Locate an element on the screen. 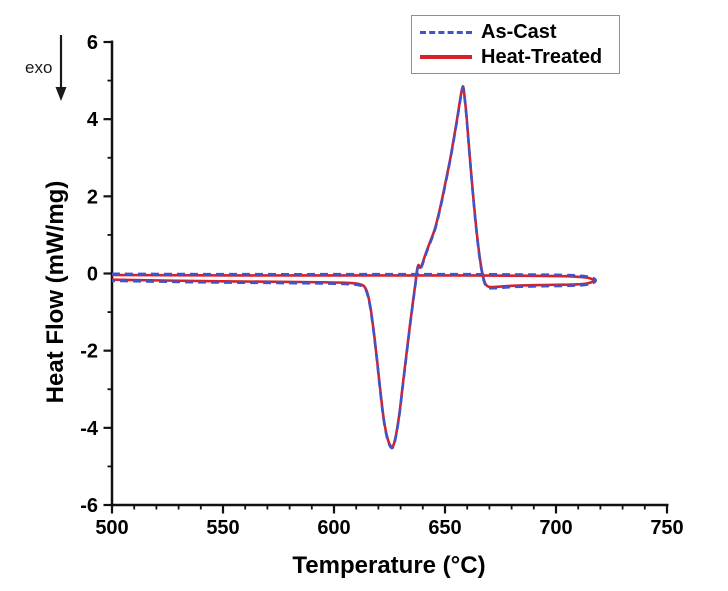  legend: As-Cast Heat-Treated is located at coordinates (515, 44).